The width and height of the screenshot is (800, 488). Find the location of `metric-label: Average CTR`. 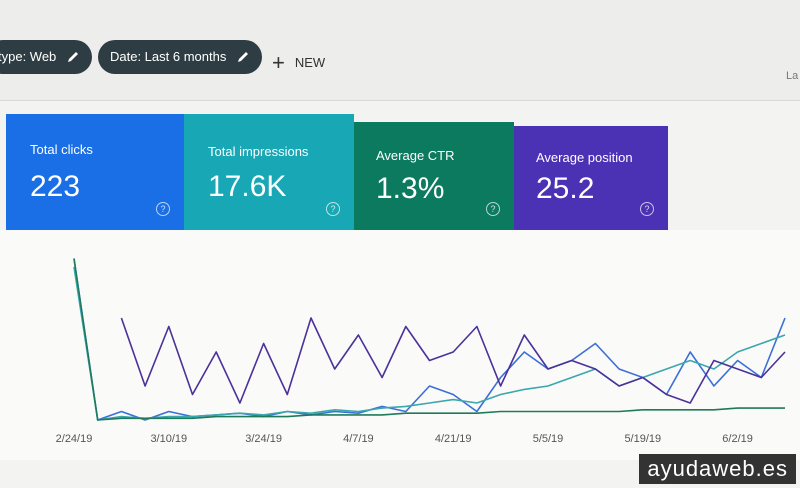

metric-label: Average CTR is located at coordinates (415, 155).